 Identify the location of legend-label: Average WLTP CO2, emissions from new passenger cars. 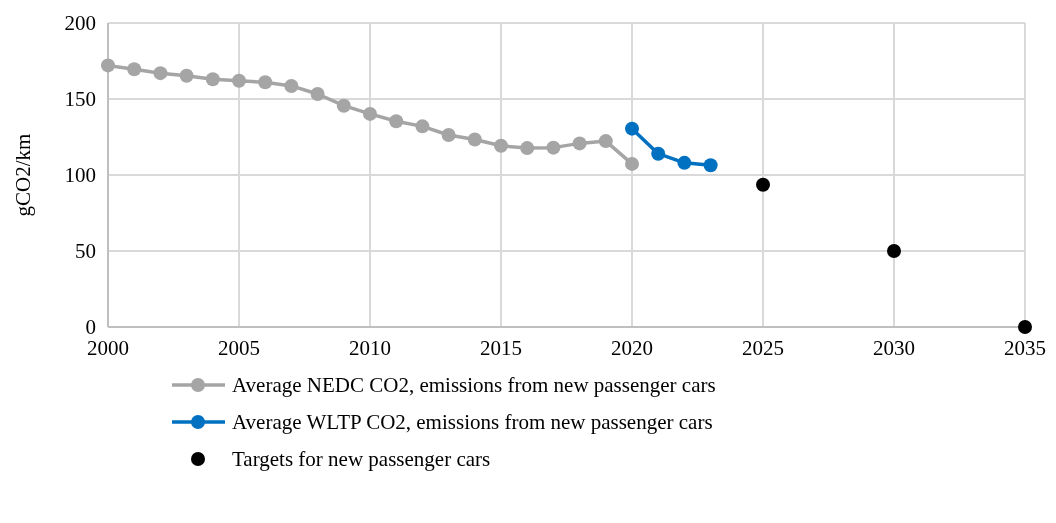
(472, 422).